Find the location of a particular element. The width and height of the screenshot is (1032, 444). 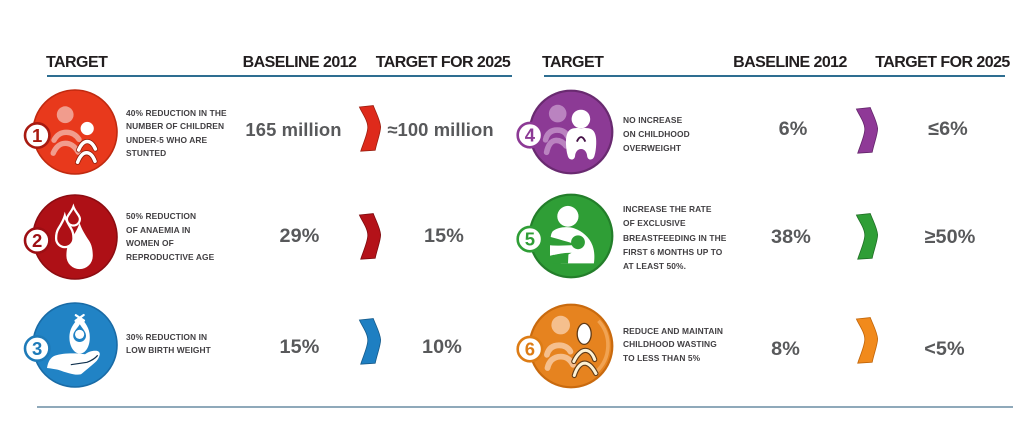

svg-text: 1 is located at coordinates (37, 135).